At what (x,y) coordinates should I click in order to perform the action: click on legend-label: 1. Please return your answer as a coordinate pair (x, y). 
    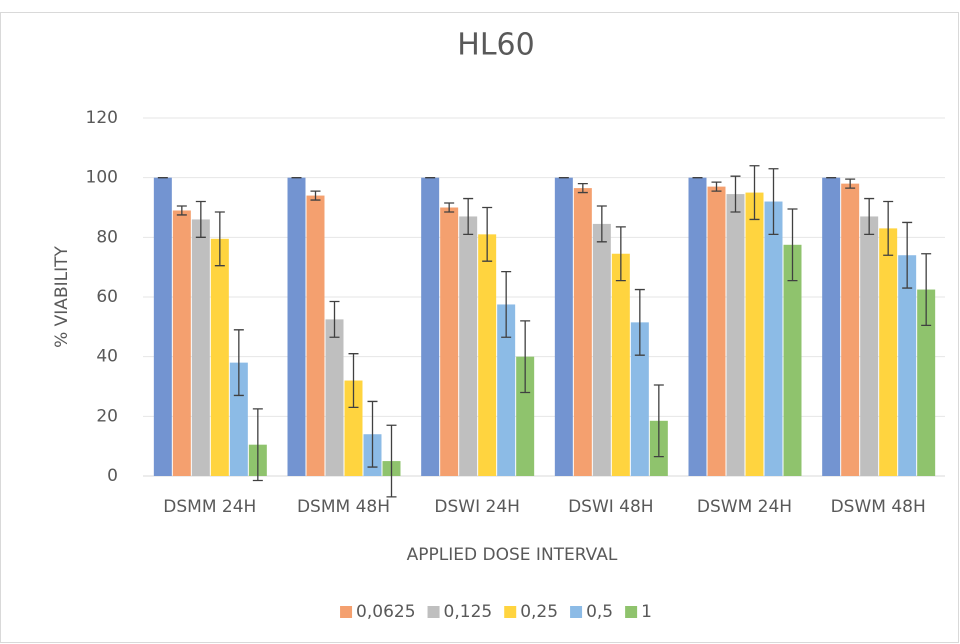
    Looking at the image, I should click on (646, 612).